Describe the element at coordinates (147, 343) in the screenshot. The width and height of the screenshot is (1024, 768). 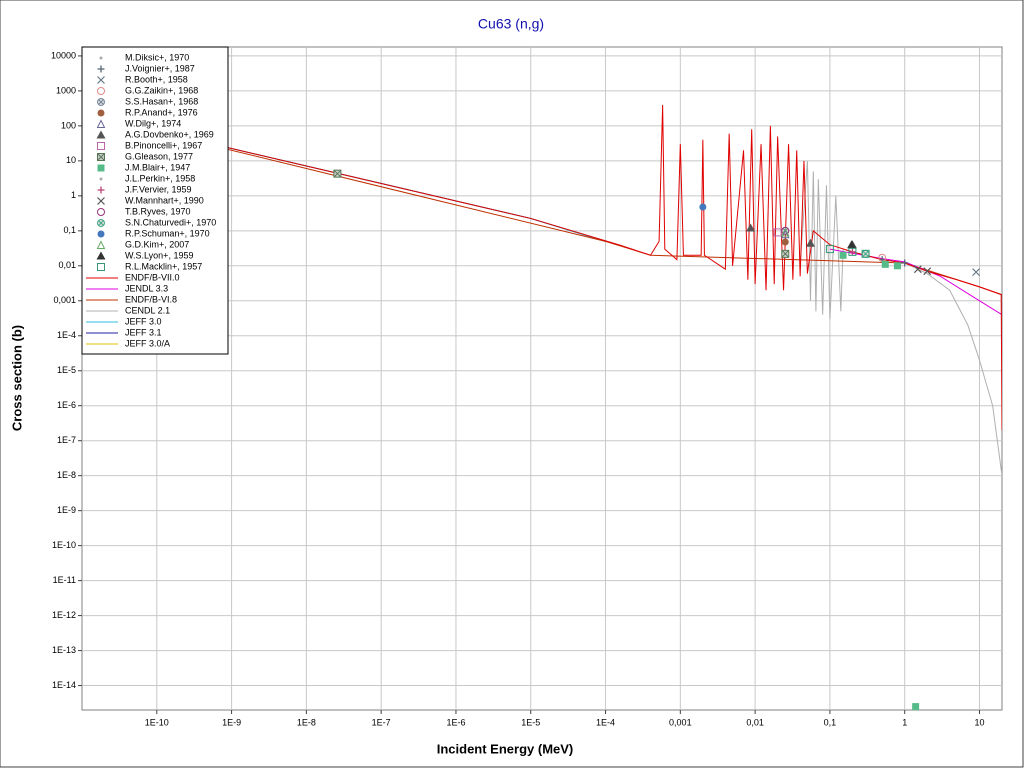
I see `legend-label: JEFF 3.0/A` at that location.